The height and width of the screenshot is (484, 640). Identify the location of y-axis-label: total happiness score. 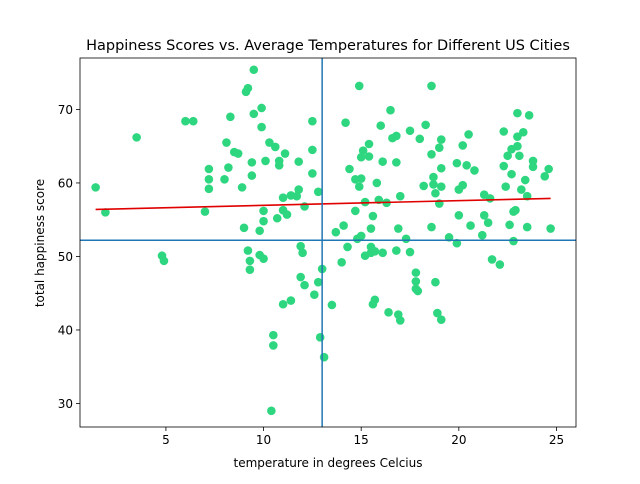
(40, 243).